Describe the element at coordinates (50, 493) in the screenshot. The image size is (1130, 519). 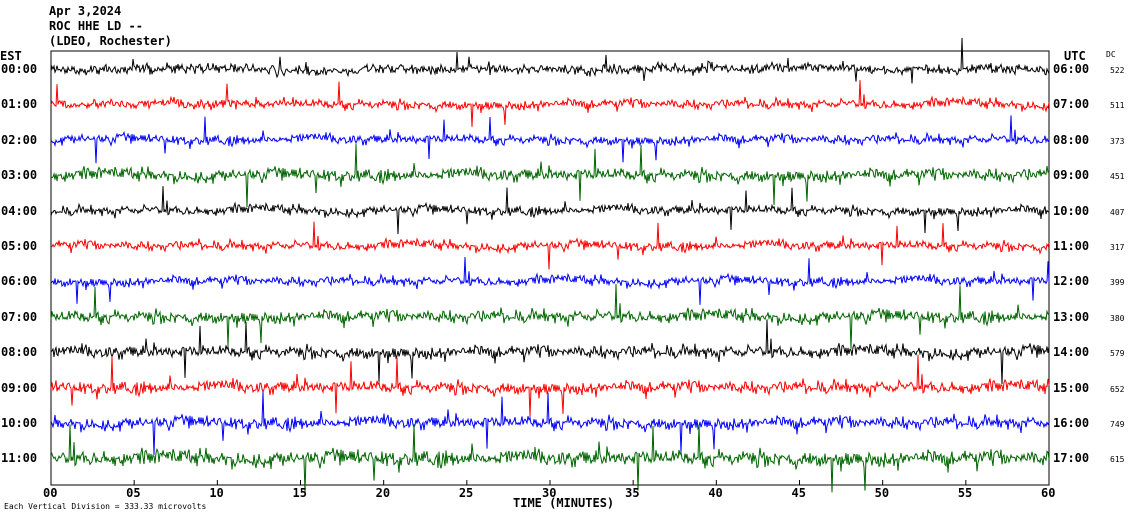
I see `x-tick-label: 00` at that location.